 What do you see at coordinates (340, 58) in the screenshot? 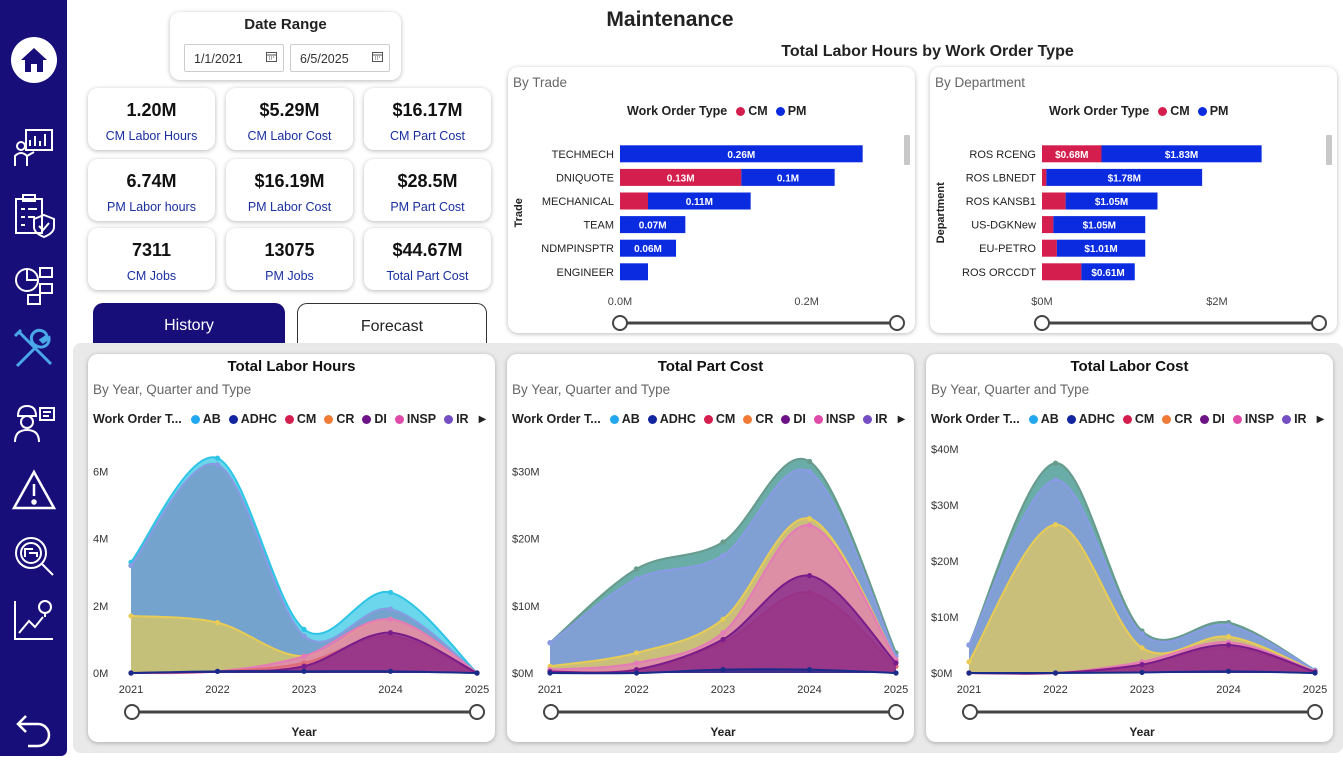
I see `end-date-input: 6/5/2025` at bounding box center [340, 58].